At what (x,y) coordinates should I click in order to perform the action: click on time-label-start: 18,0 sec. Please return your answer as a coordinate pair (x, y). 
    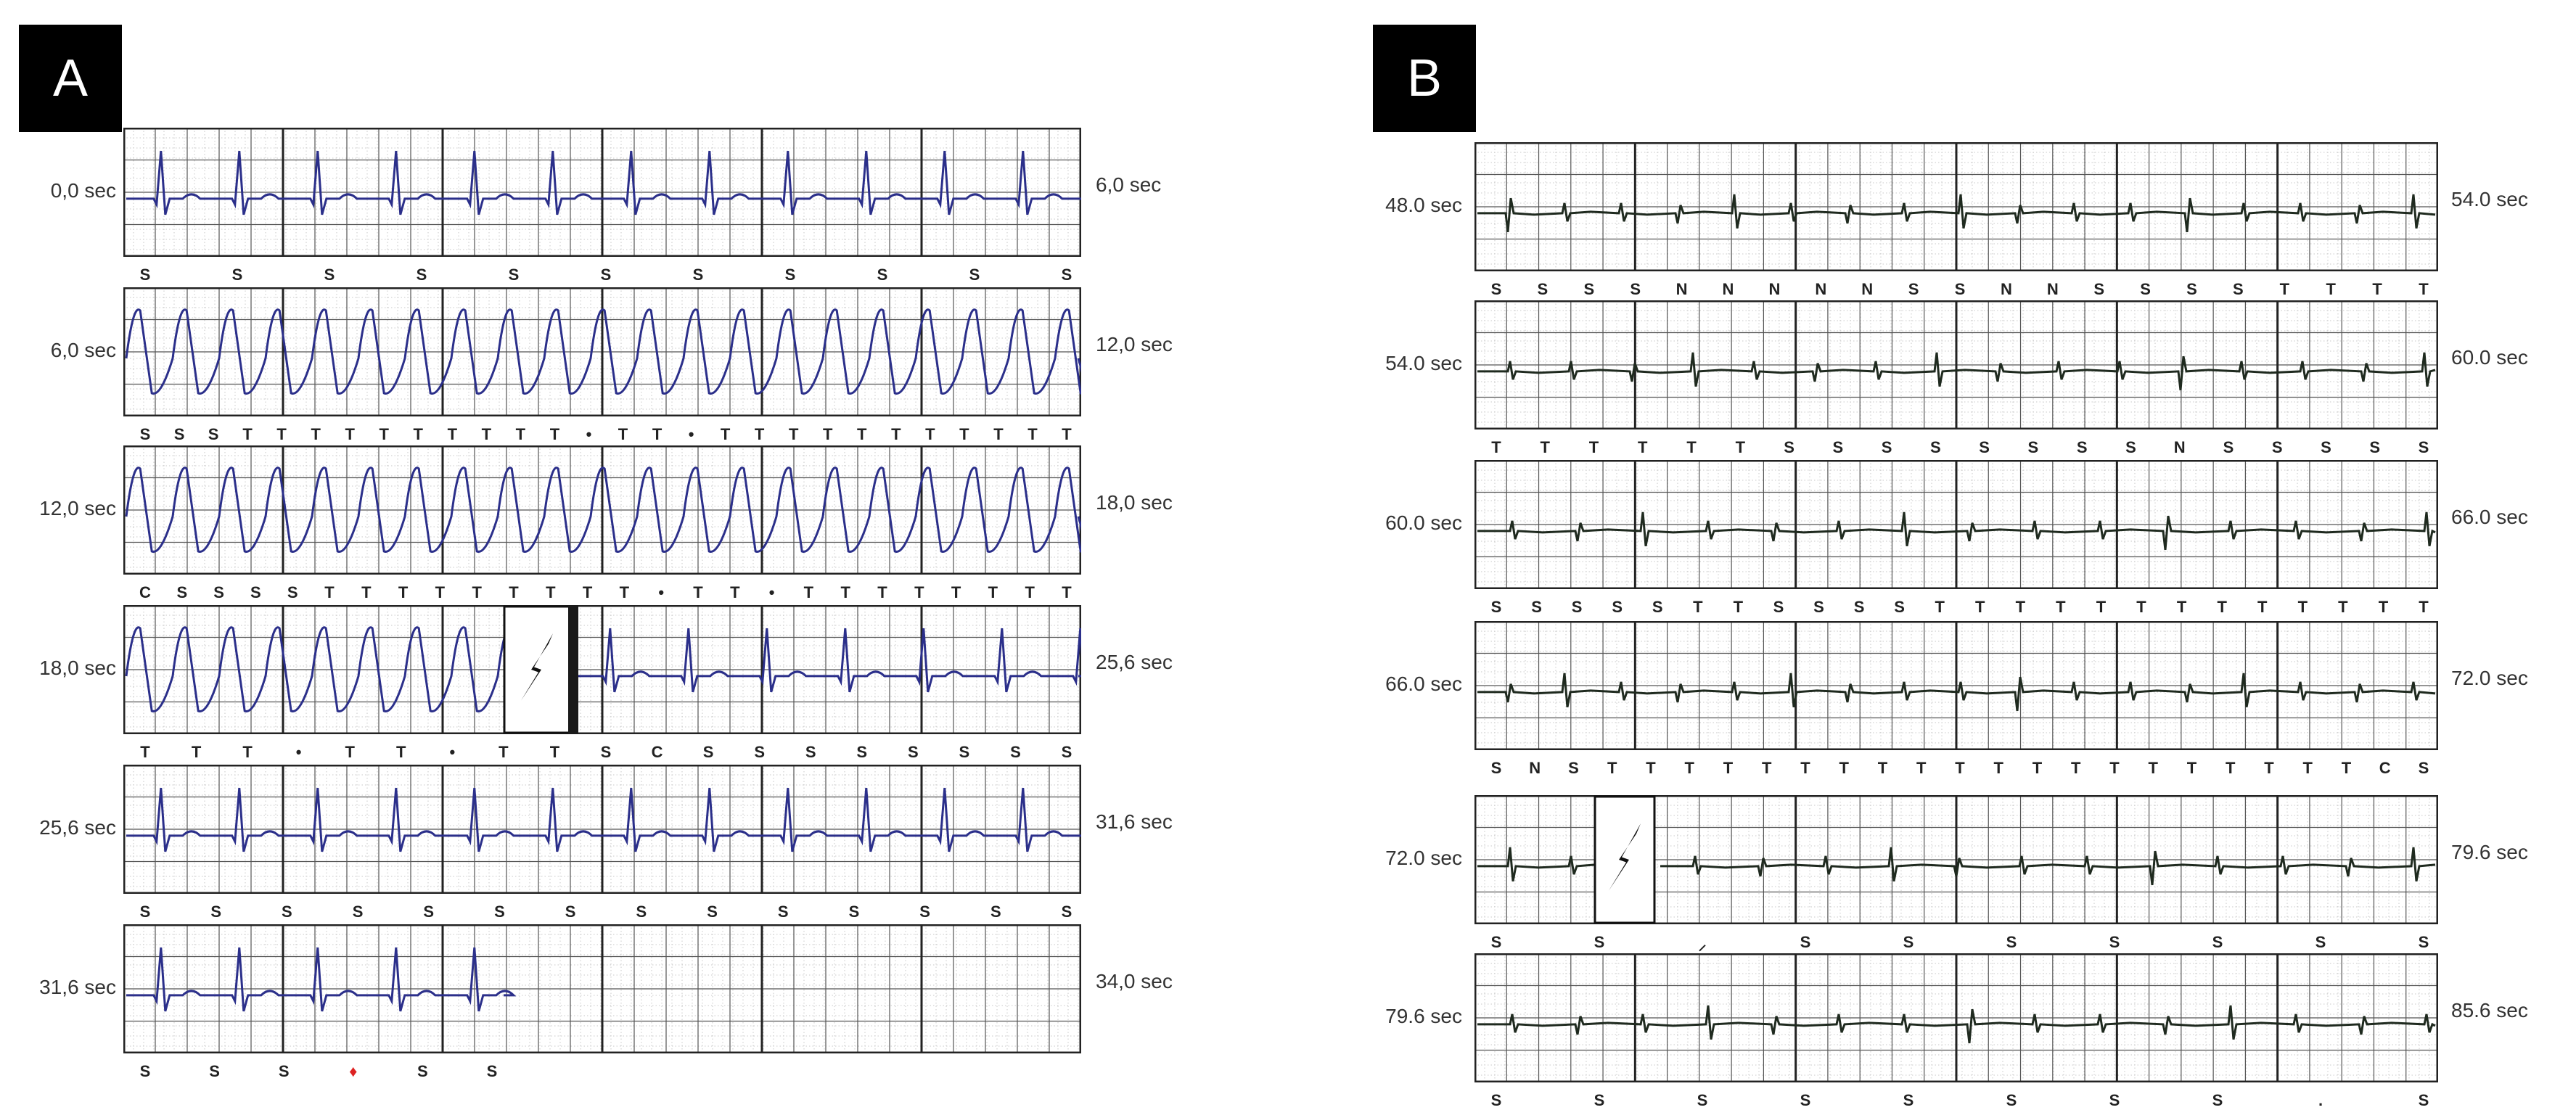
    Looking at the image, I should click on (77, 668).